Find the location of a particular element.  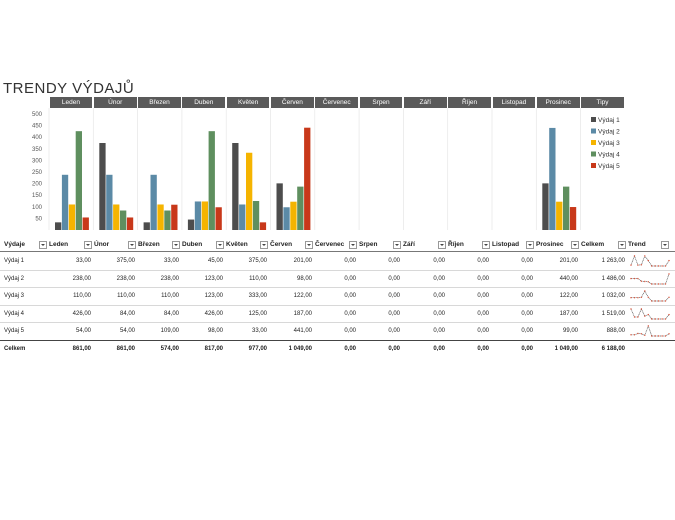

column-header-1: Leden is located at coordinates (70, 244).